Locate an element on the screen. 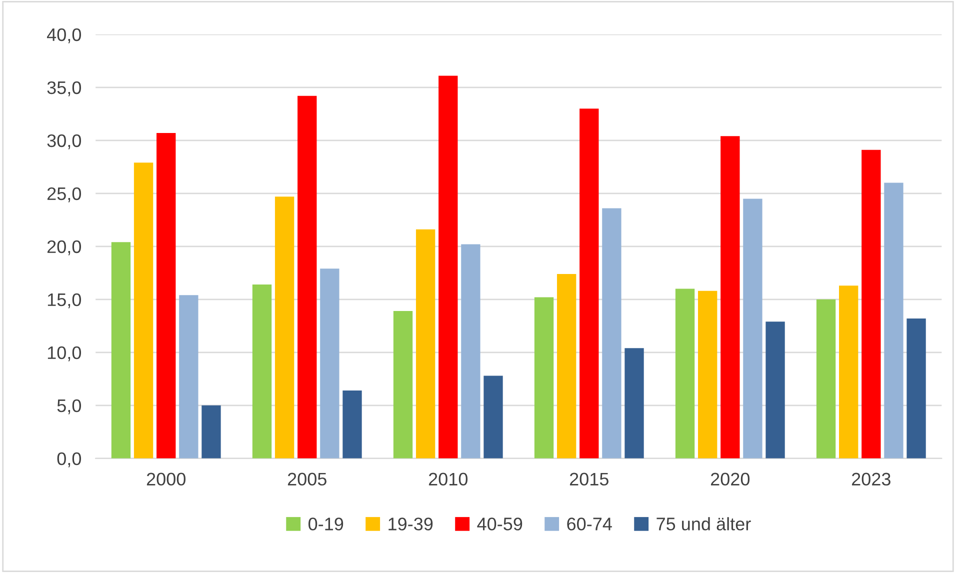 This screenshot has height=573, width=956. y-tick-label: 30,0 is located at coordinates (64, 142).